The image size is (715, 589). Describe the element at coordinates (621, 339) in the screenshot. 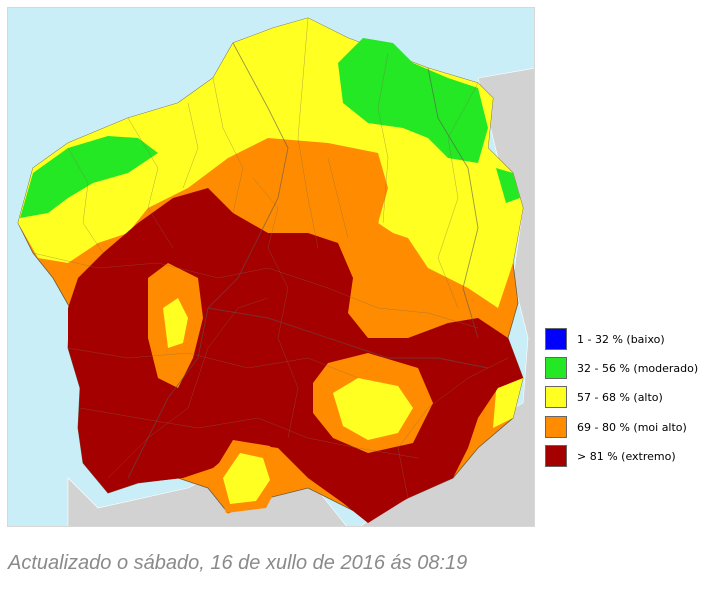

I see `legend-label-baixo: 1 - 32 % (baixo)` at that location.